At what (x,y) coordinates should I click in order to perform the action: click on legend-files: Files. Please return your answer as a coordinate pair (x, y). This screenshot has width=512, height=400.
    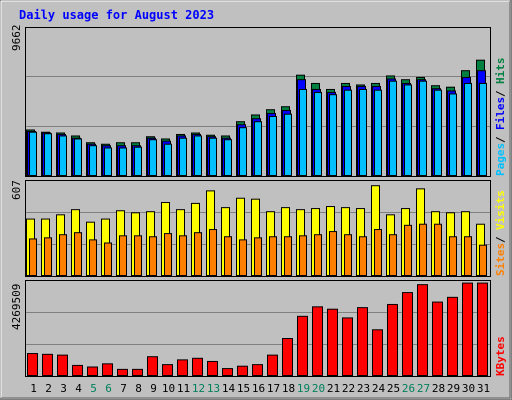
    Looking at the image, I should click on (500, 113).